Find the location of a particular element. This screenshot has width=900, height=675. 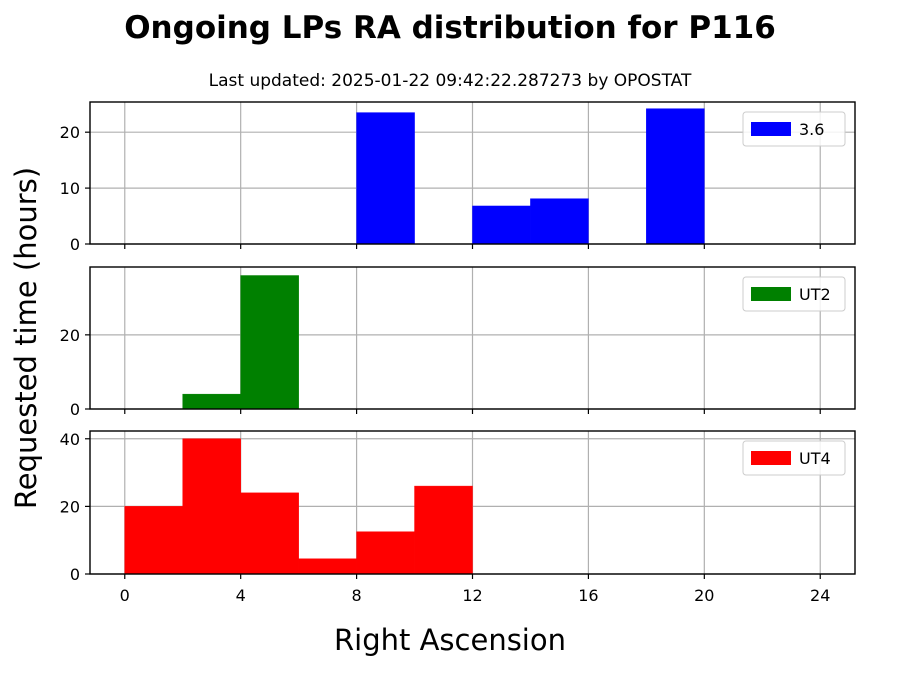

x-tick-label: 0 is located at coordinates (125, 595).